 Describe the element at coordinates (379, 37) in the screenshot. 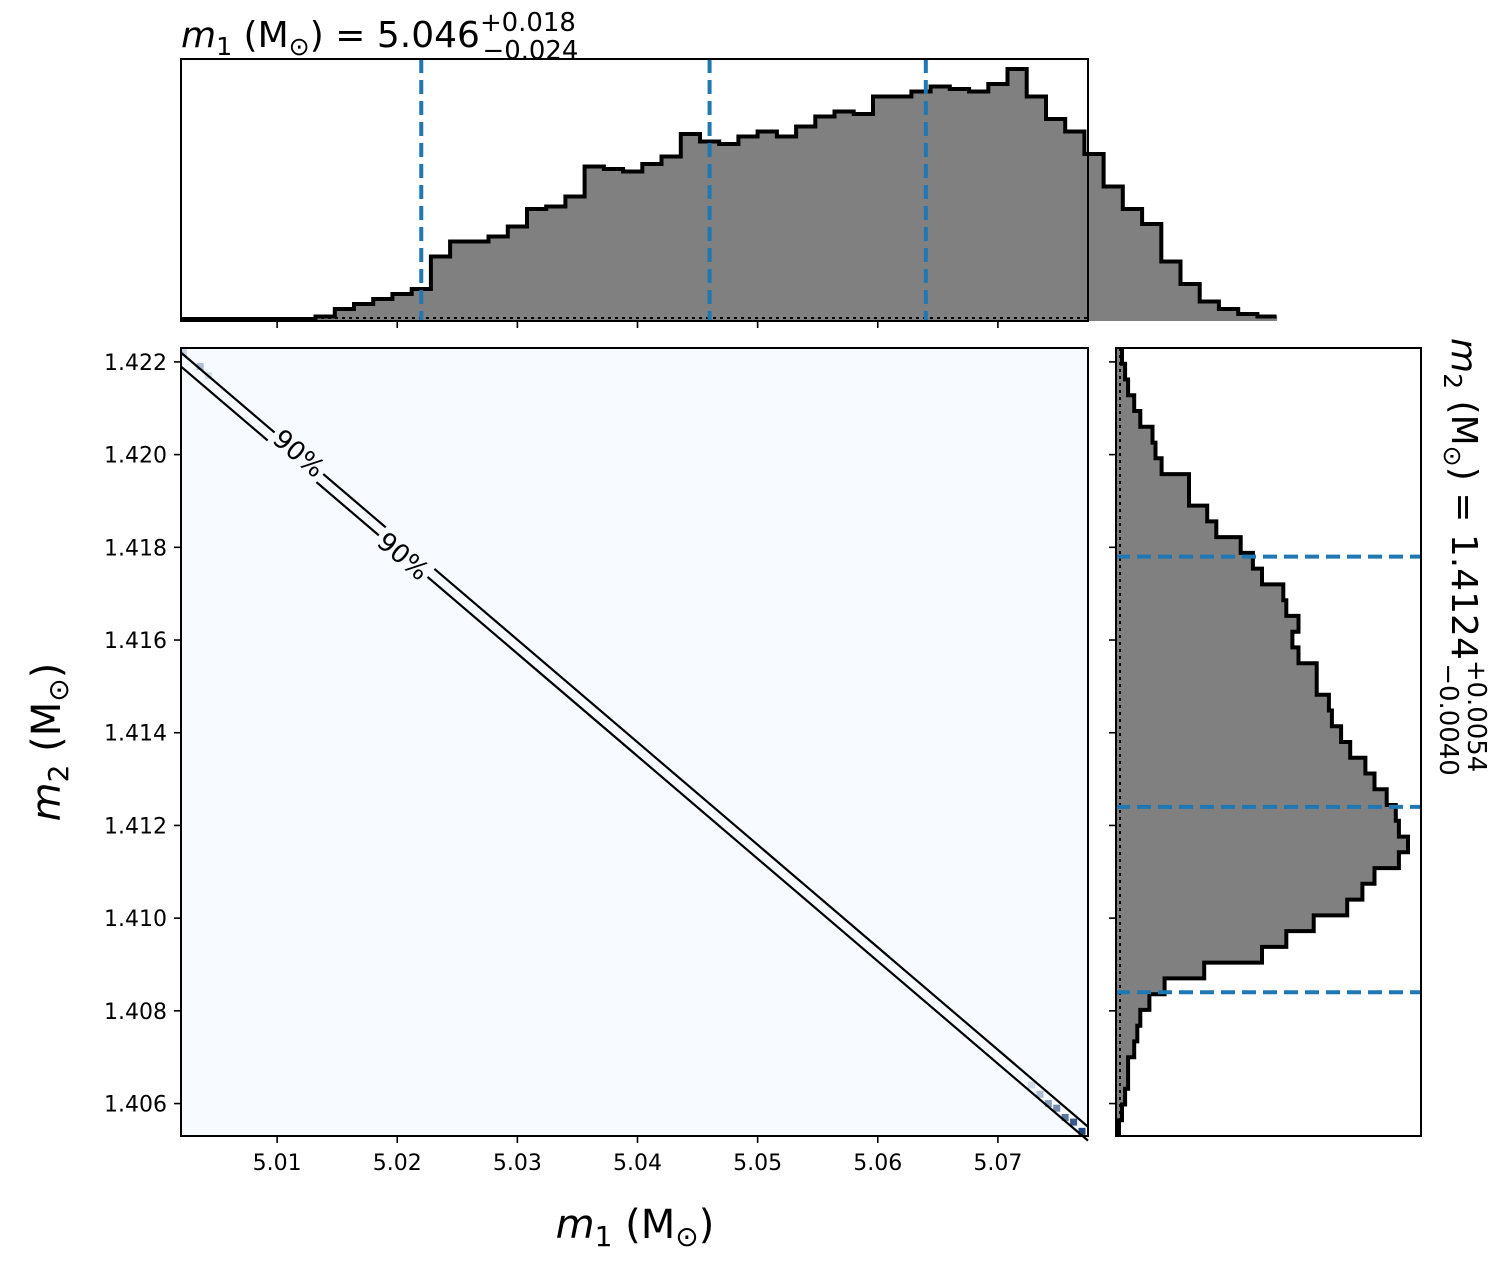

I see `m1-marginal-title: m1 (M⊙) = 5.046+0.018 −0.024` at that location.